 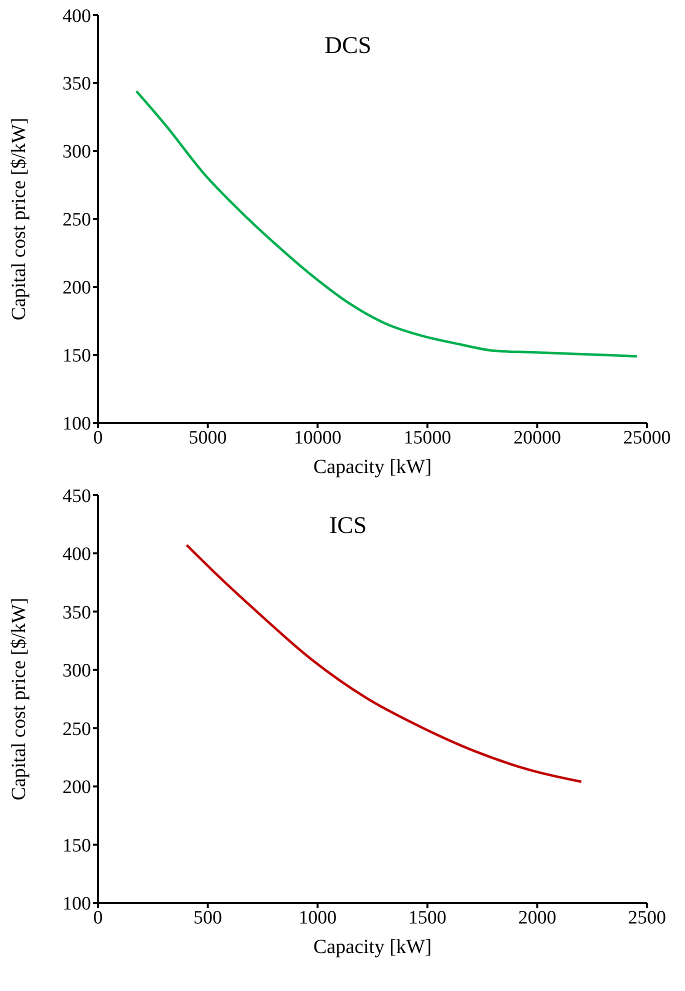 I want to click on text: DCS, so click(x=348, y=46).